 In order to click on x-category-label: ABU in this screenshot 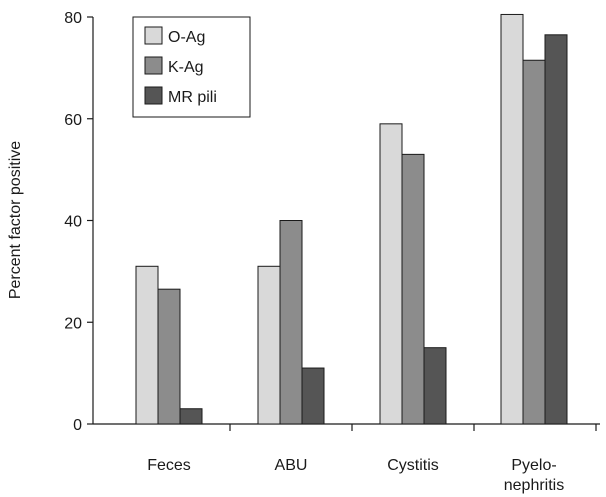, I will do `click(291, 465)`.